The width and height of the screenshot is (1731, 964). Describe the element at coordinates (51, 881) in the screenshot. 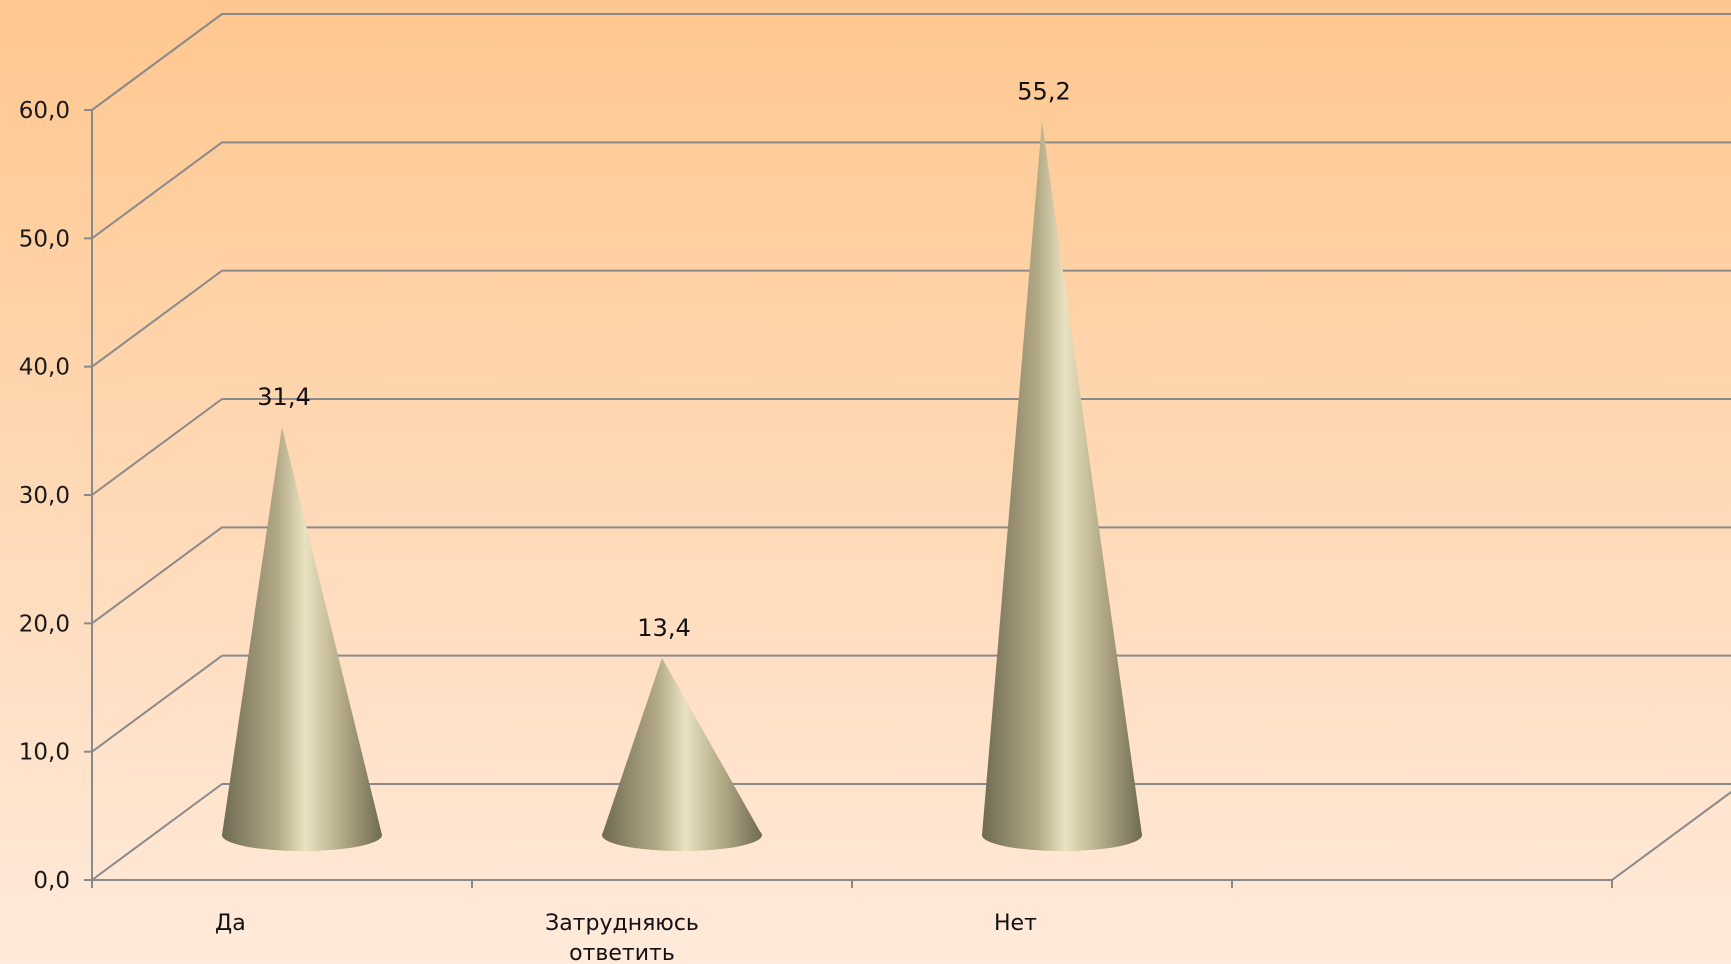

I see `y-tick-label: 0,0` at that location.